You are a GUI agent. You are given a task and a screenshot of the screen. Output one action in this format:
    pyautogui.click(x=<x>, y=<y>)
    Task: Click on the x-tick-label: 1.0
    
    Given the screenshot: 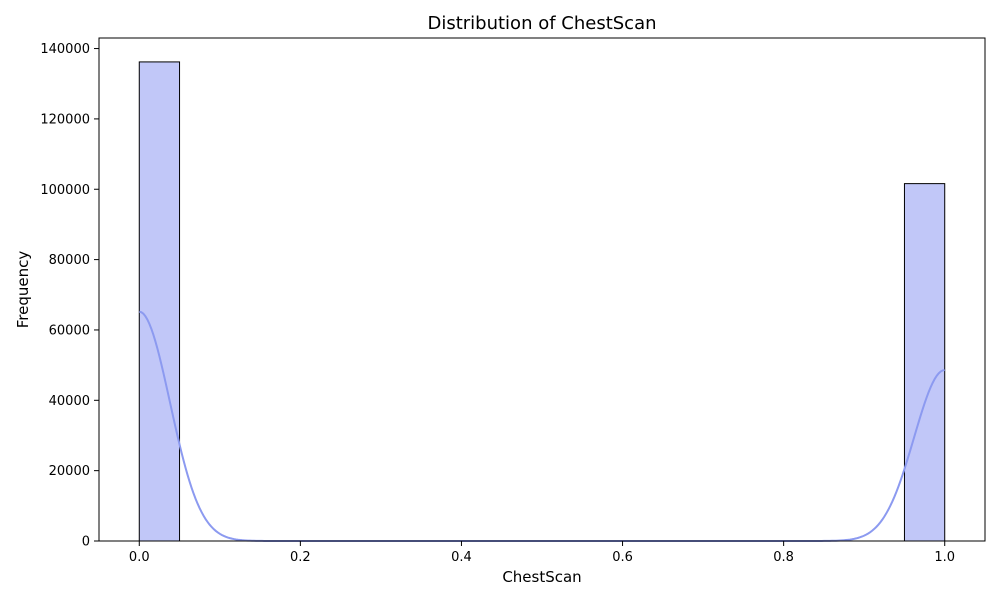 What is the action you would take?
    pyautogui.click(x=944, y=557)
    